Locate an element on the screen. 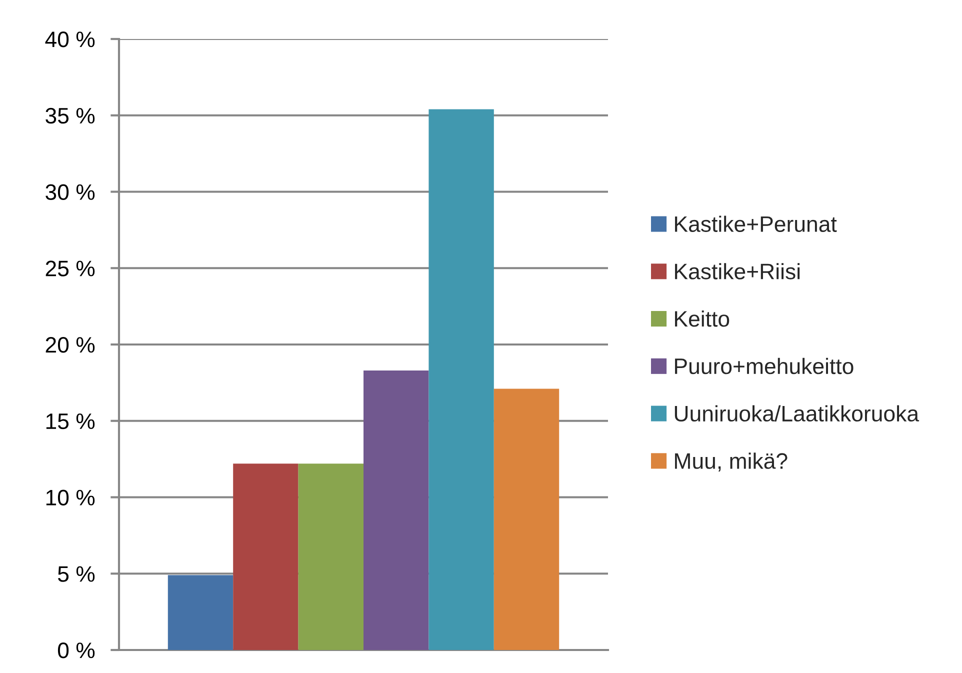 The width and height of the screenshot is (962, 673). legend-label: Puuro+mehukeitto is located at coordinates (764, 366).